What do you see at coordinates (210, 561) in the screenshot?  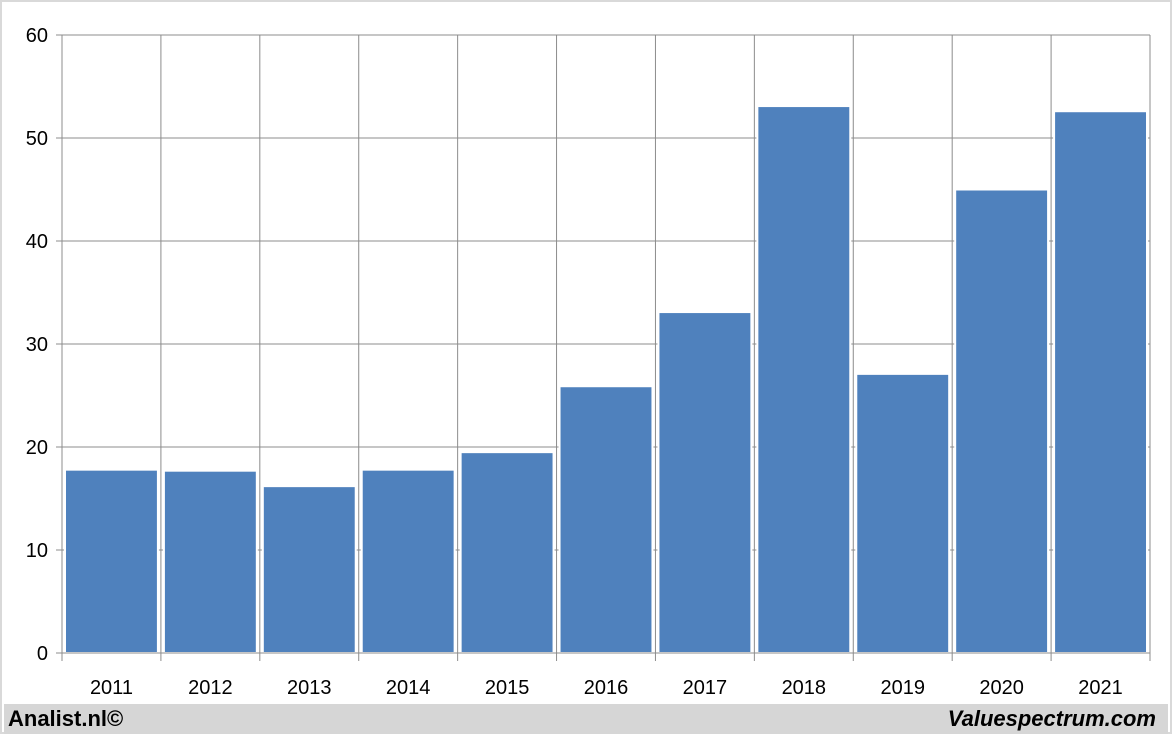 I see `bar-2012` at bounding box center [210, 561].